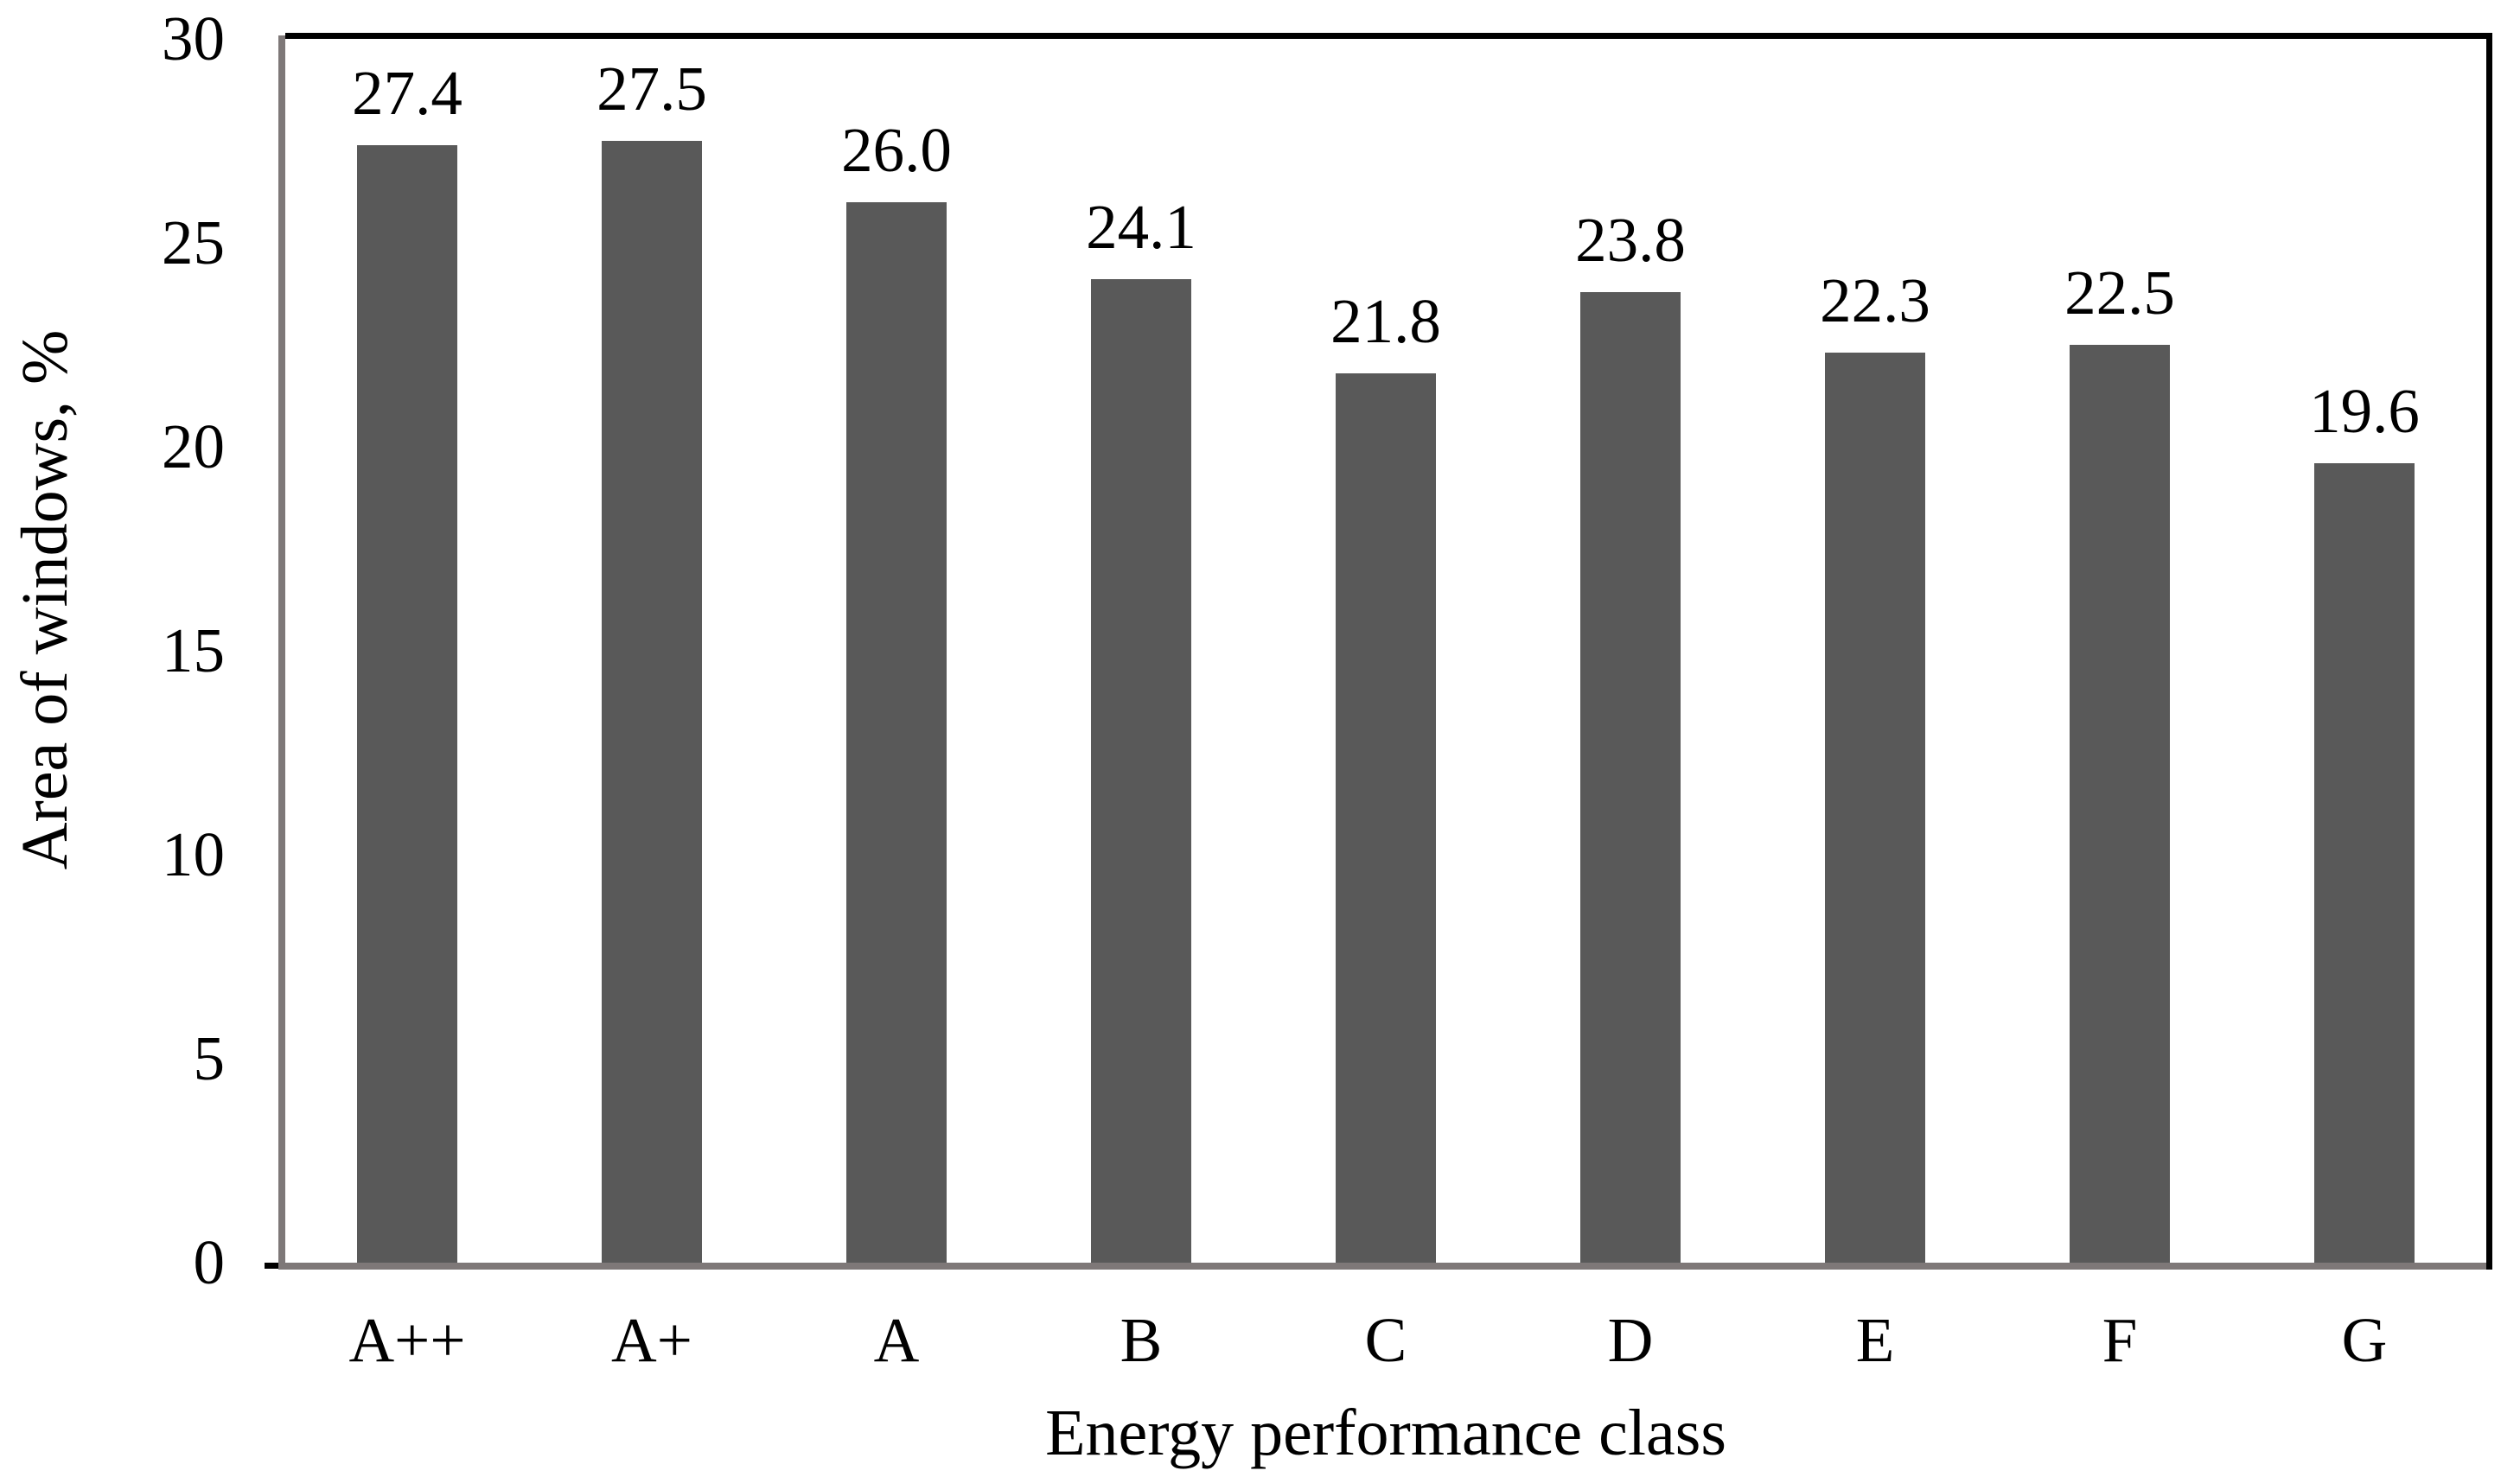 The image size is (2520, 1477). What do you see at coordinates (897, 1340) in the screenshot?
I see `x-axis-category-label: A` at bounding box center [897, 1340].